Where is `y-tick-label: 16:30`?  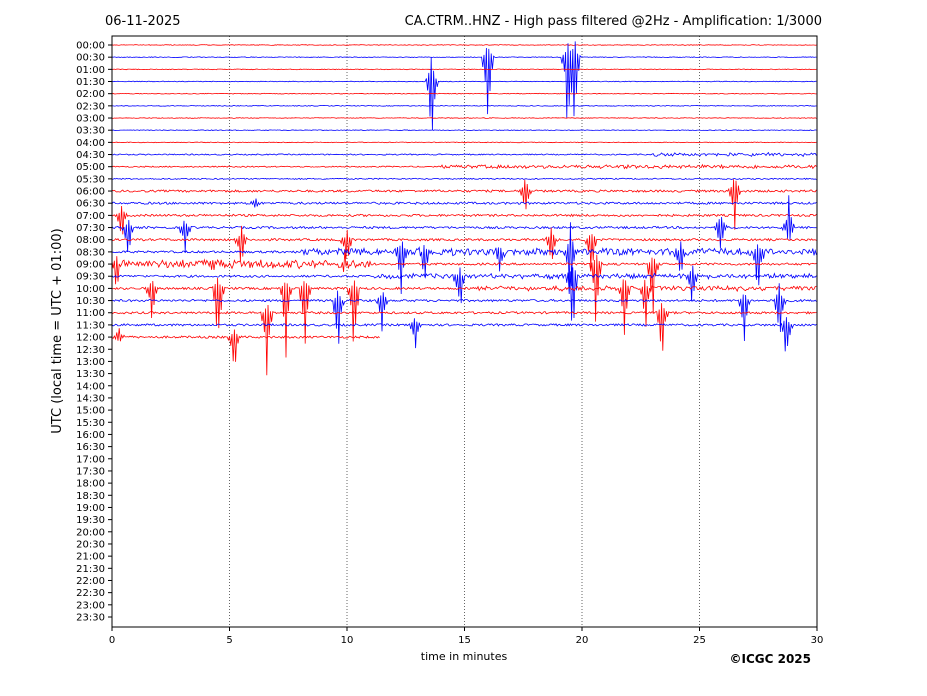 y-tick-label: 16:30 is located at coordinates (90, 447).